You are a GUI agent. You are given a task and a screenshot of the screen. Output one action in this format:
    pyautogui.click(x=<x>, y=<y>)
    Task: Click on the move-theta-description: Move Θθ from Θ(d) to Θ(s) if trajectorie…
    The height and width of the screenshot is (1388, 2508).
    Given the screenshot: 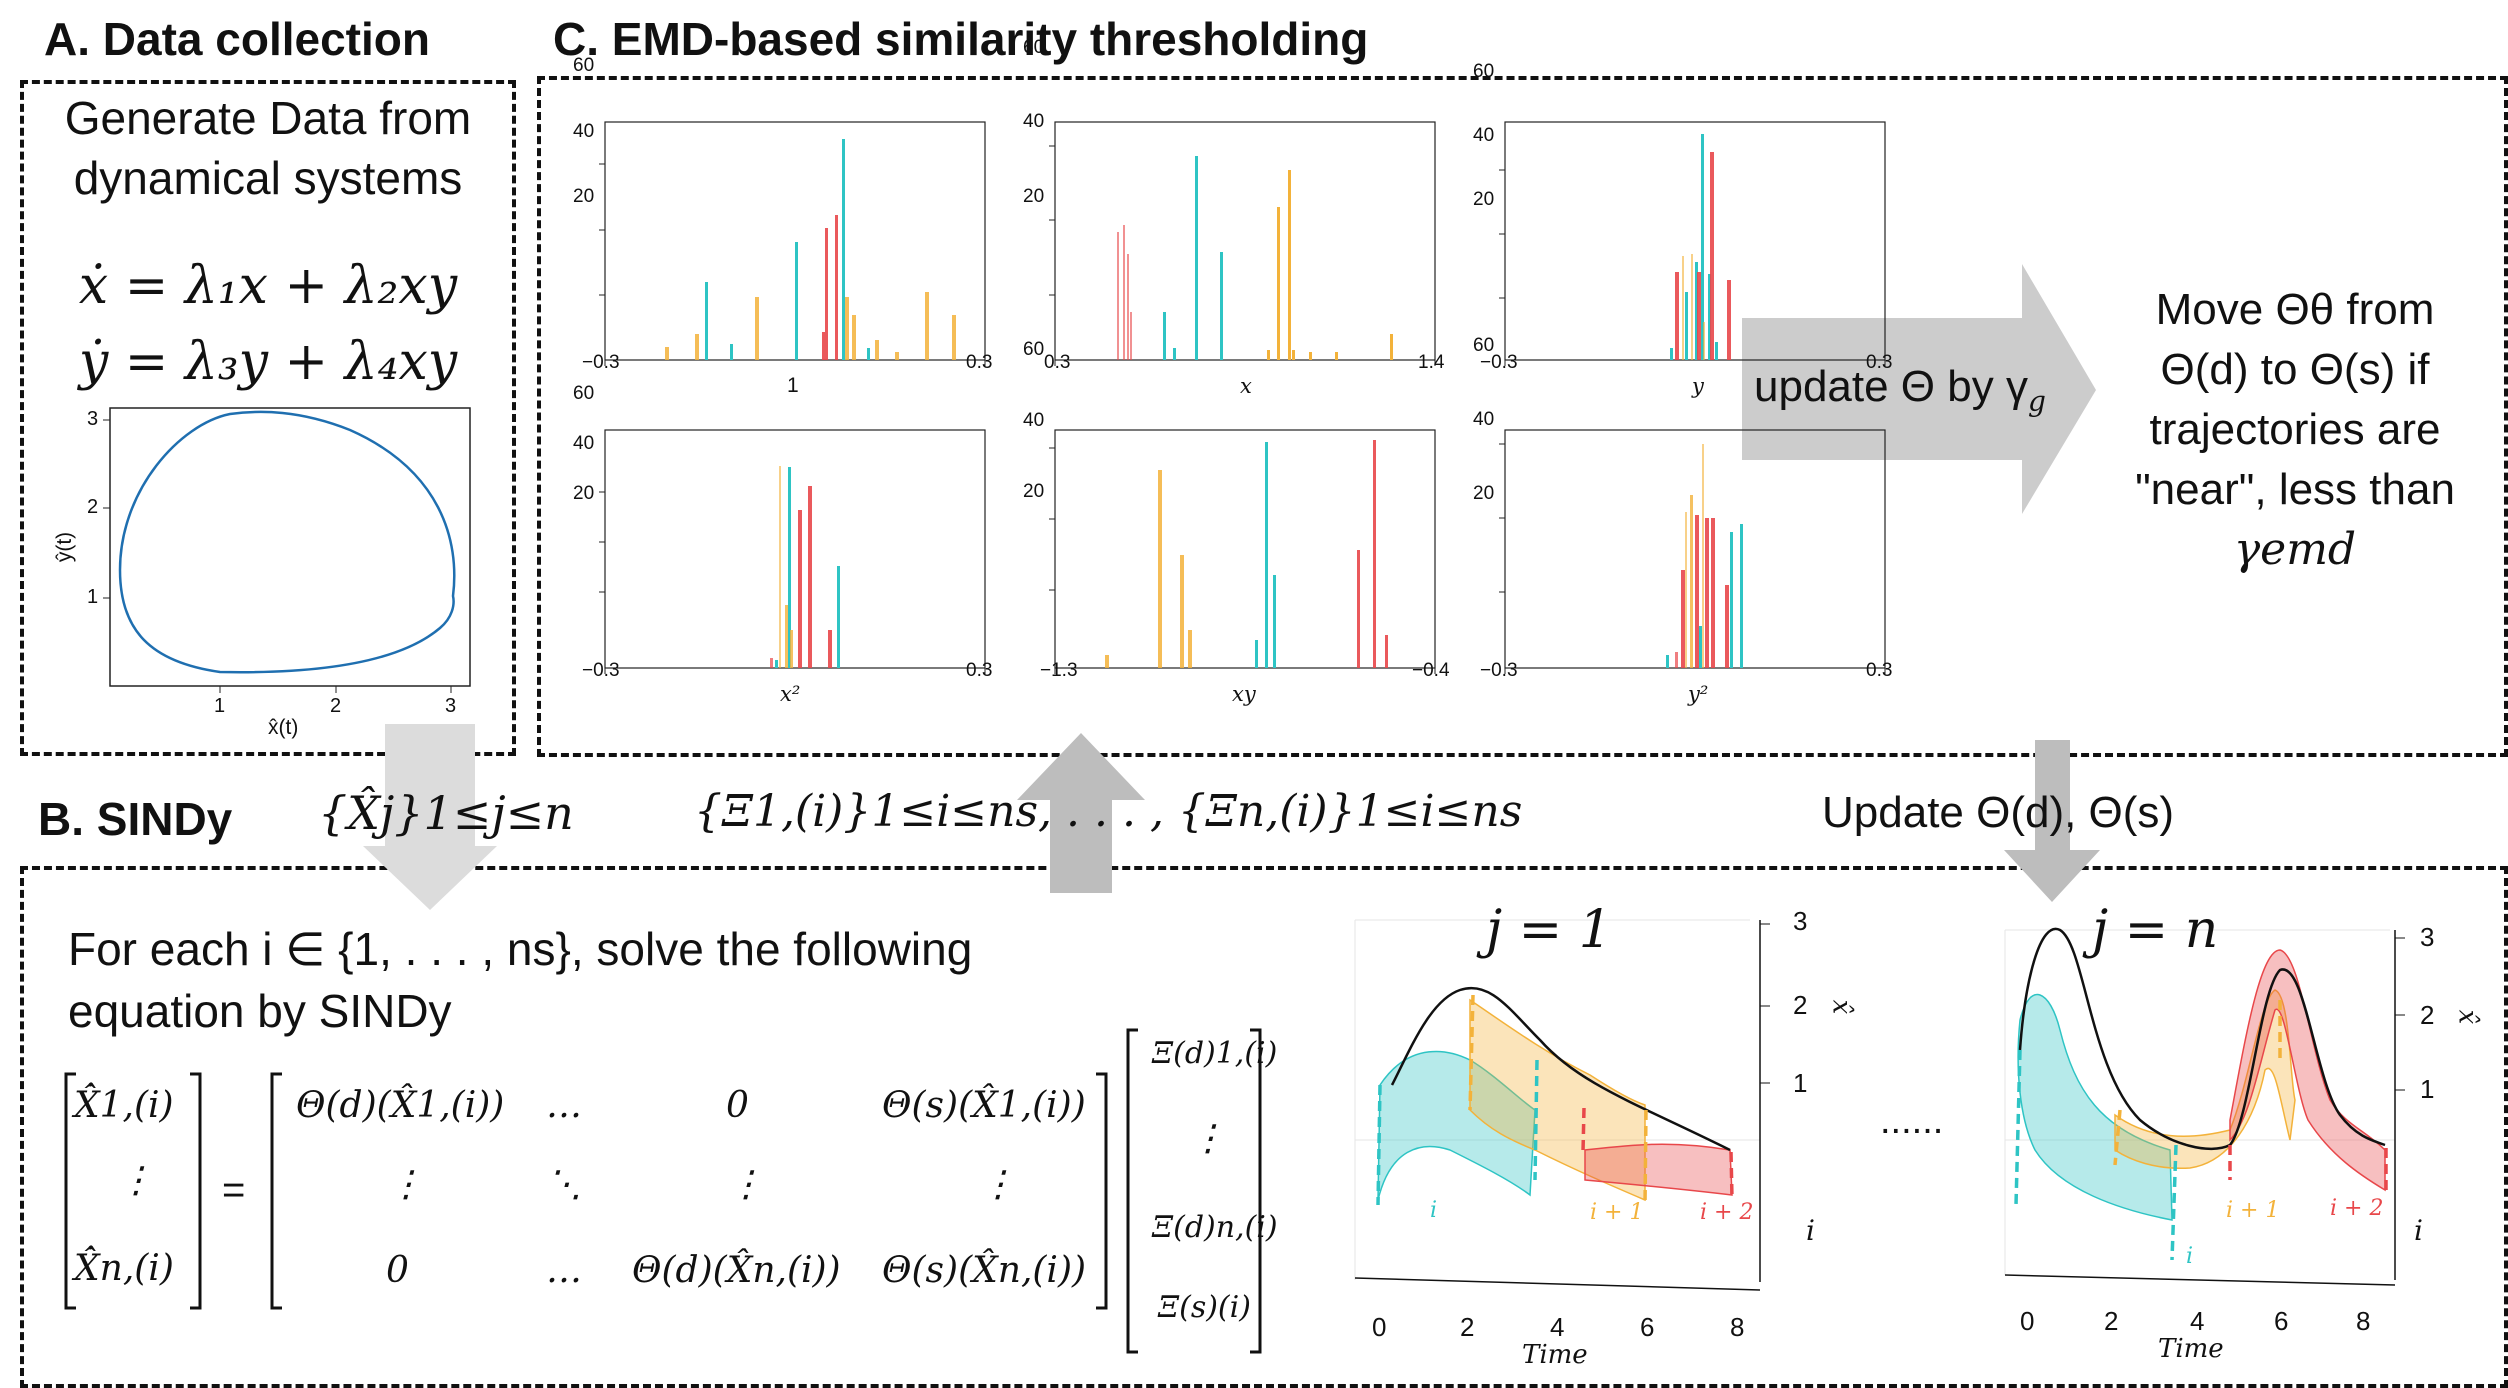 What is the action you would take?
    pyautogui.click(x=2295, y=430)
    